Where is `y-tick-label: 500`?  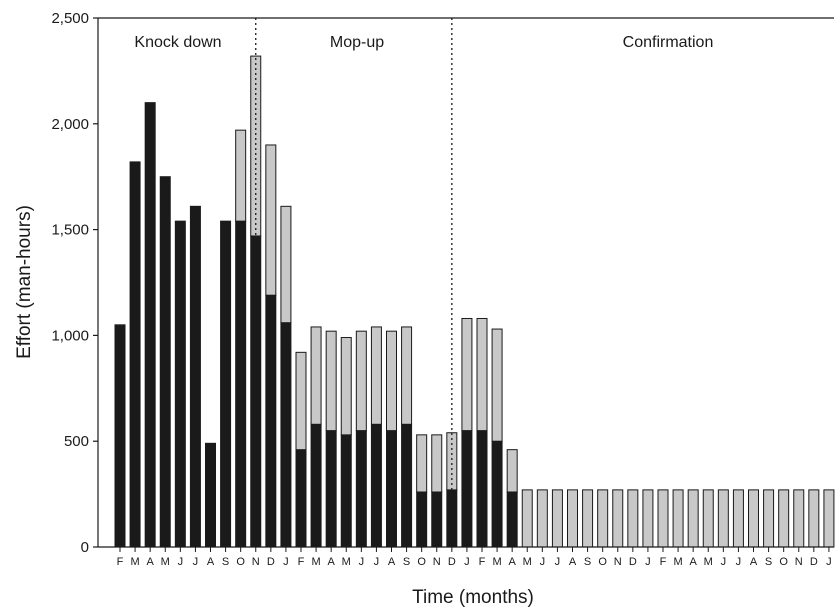
y-tick-label: 500 is located at coordinates (76, 441).